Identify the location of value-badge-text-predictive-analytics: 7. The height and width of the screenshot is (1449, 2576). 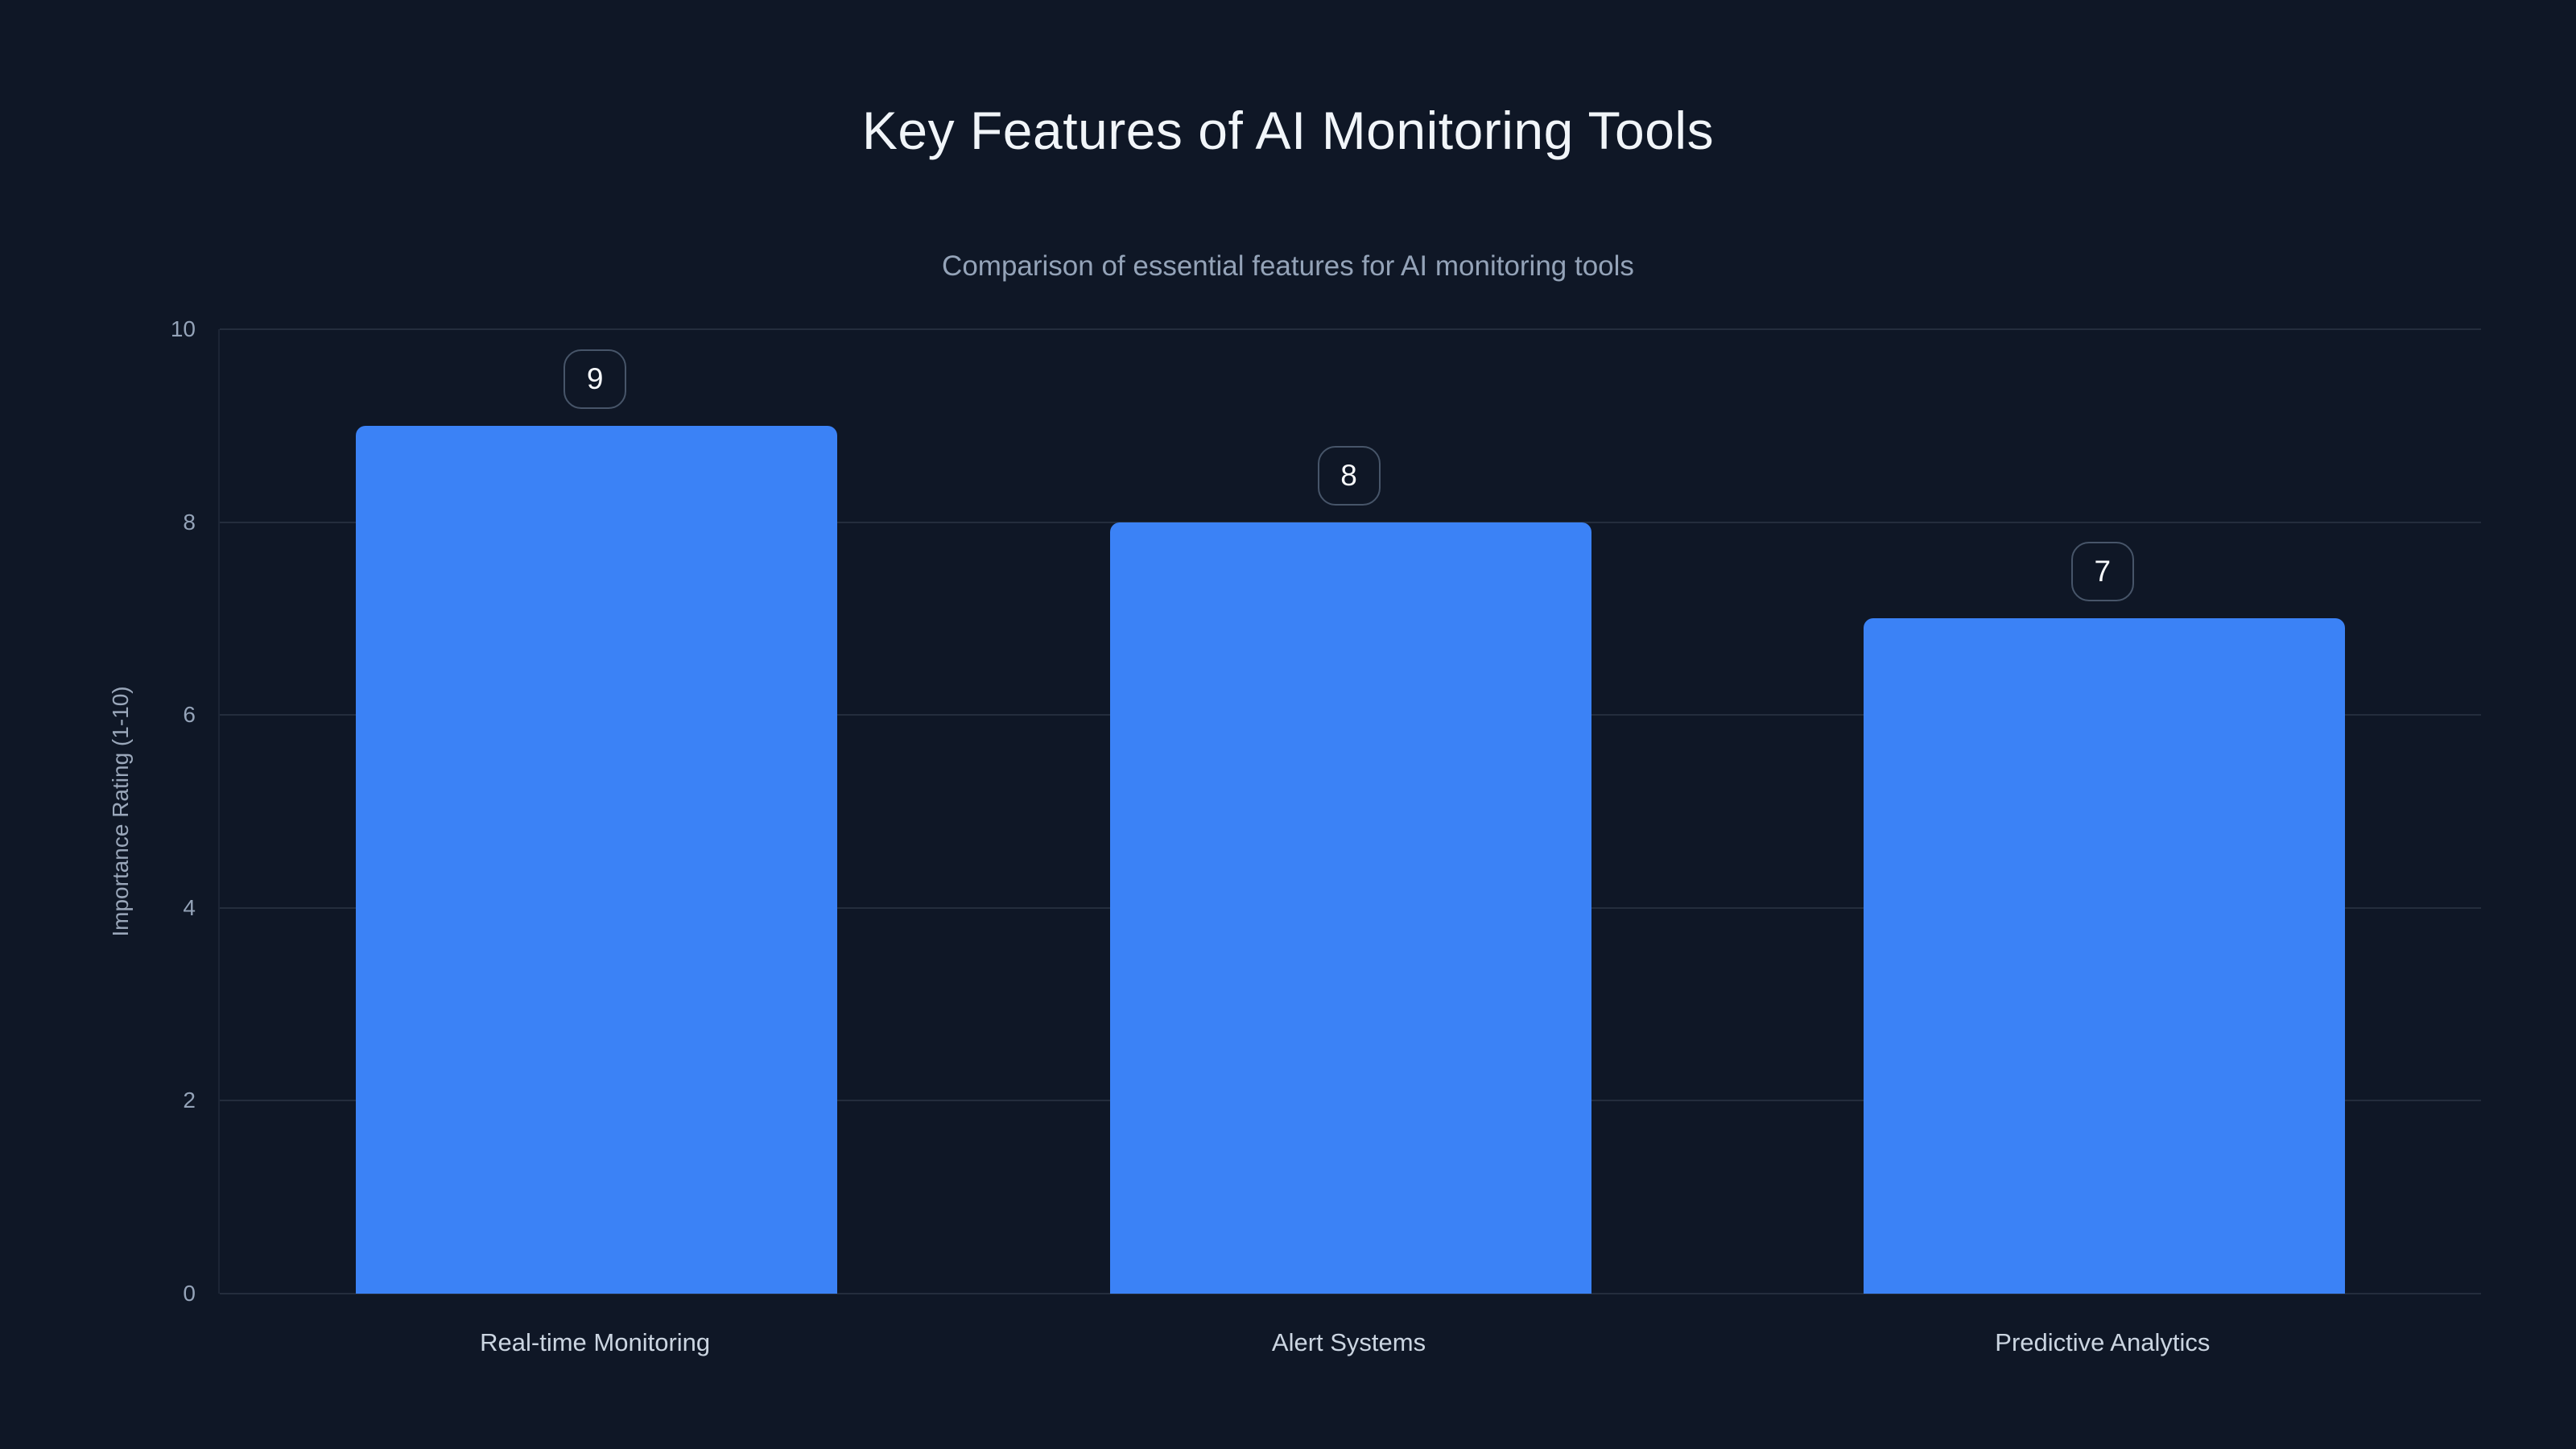
(2103, 571).